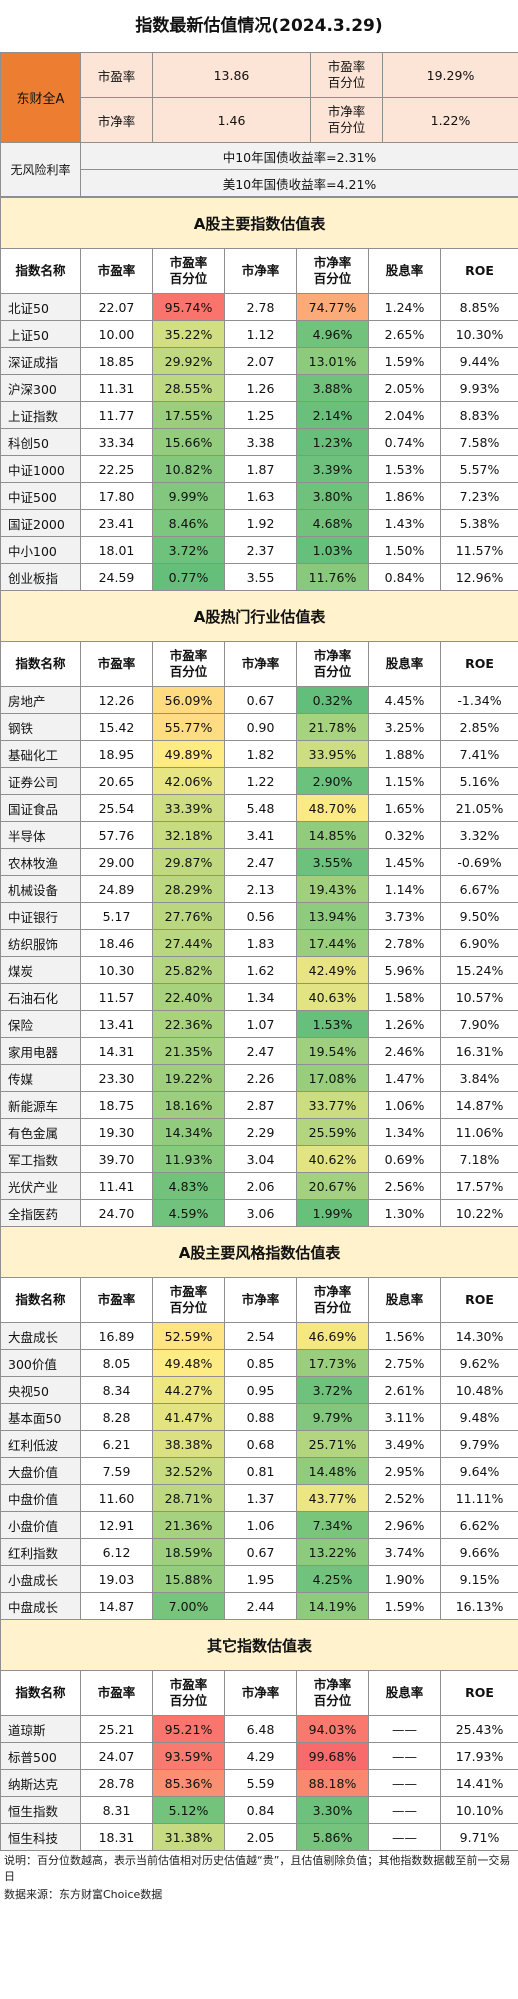 This screenshot has height=1999, width=518. What do you see at coordinates (259, 997) in the screenshot?
I see `table-row: 石油石化 11.57 22.40% 1.34 40.63% 1.58% 10.57%` at bounding box center [259, 997].